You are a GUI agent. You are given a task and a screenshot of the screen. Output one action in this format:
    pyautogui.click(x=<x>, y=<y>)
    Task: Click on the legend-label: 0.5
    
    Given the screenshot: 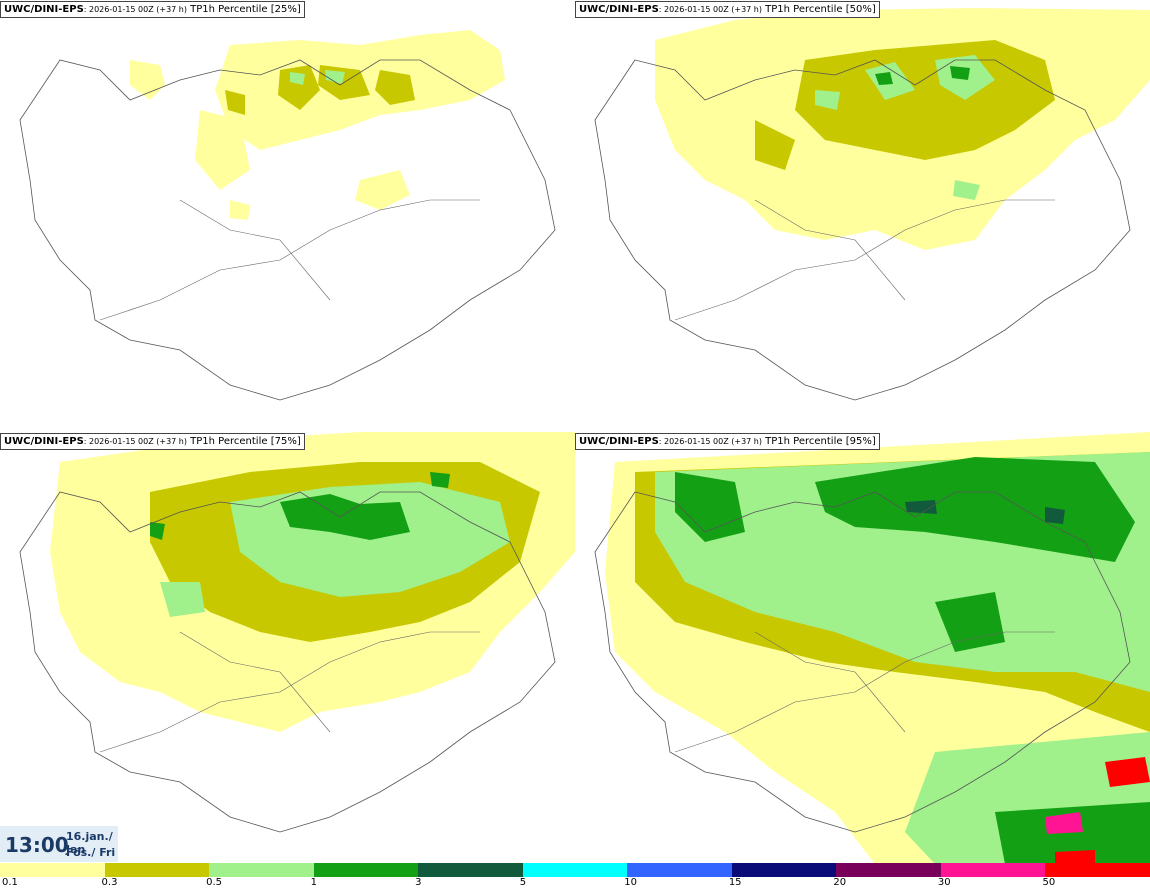 What is the action you would take?
    pyautogui.click(x=214, y=882)
    